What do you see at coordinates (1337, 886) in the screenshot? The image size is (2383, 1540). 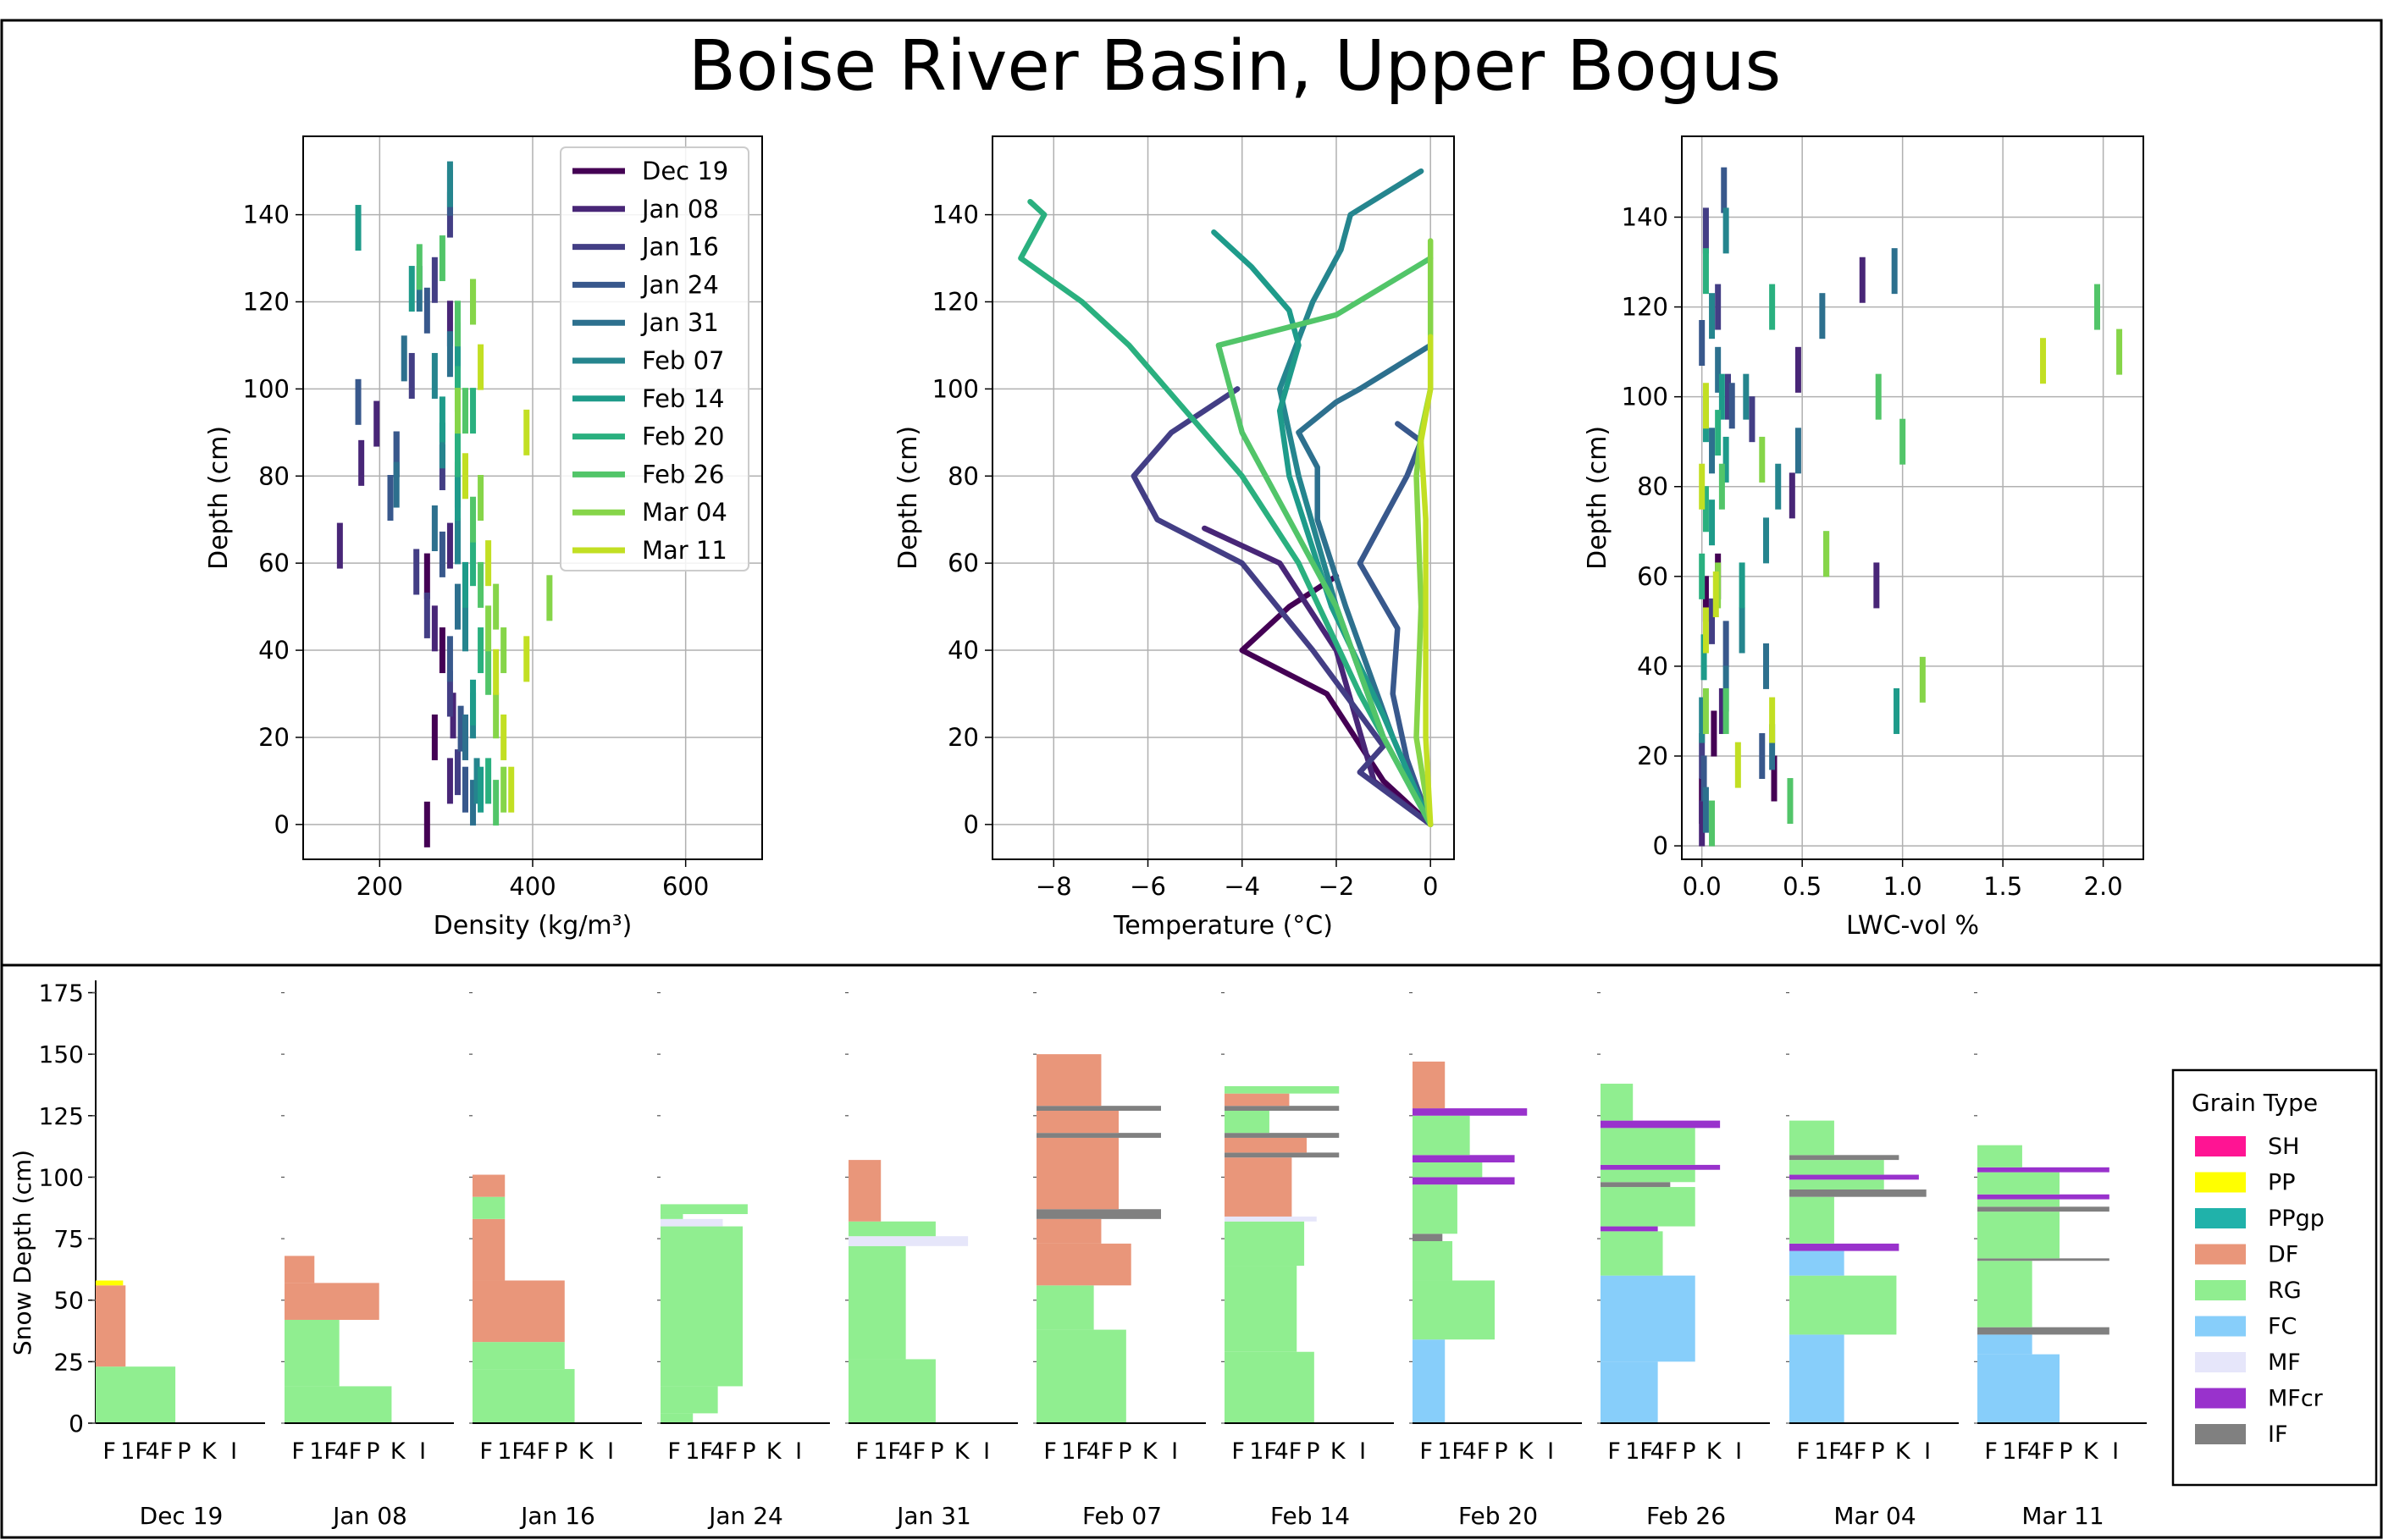 I see `temperature-xtick-label: −2` at bounding box center [1337, 886].